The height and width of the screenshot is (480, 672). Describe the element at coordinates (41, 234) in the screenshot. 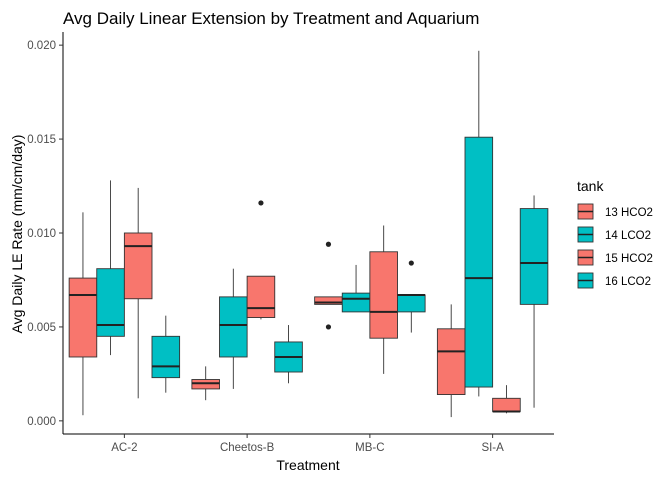

I see `y-tick-label: 0.010` at that location.